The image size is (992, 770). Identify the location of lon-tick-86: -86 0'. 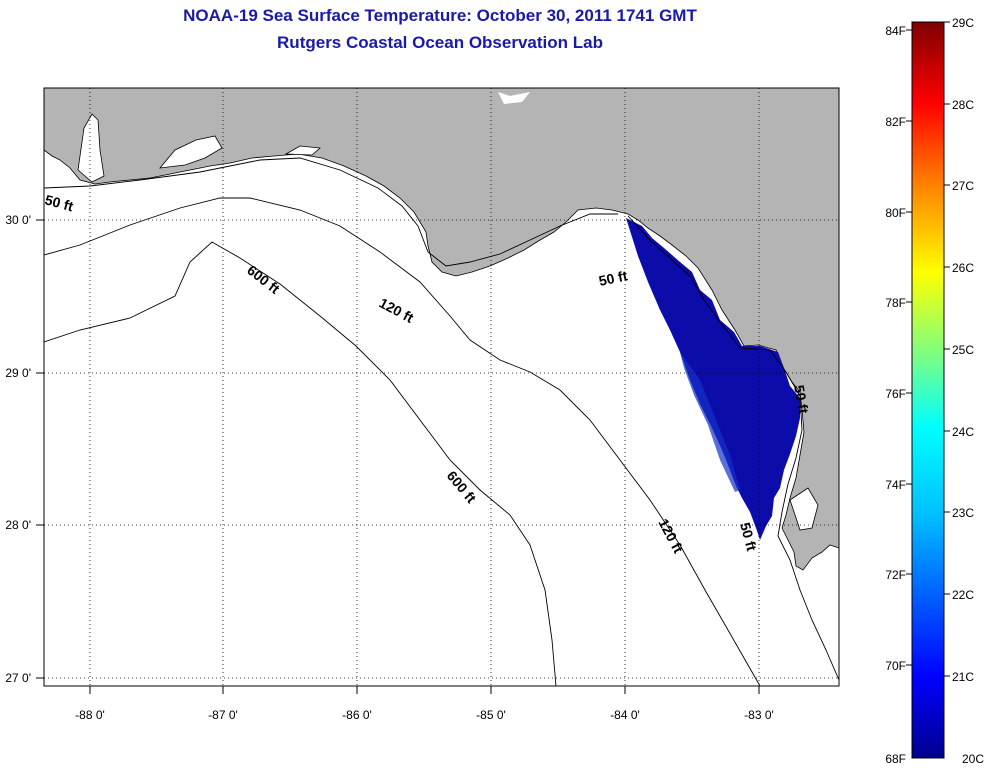
(357, 715).